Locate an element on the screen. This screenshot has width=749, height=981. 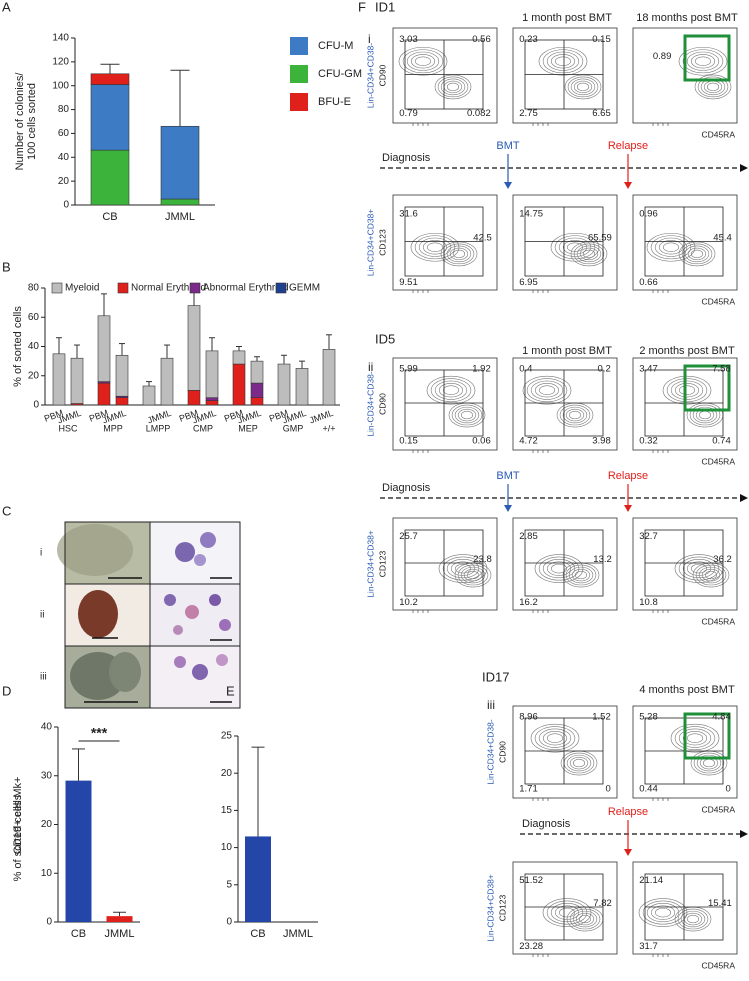
x-tick-label: CB is located at coordinates (257, 934).